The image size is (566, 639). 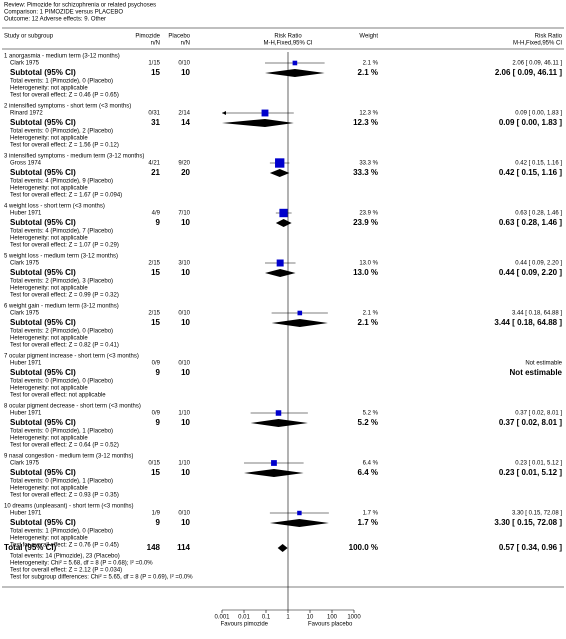 I want to click on ci-text: 3.30 [ 0.15, 72.08 ], so click(x=537, y=514).